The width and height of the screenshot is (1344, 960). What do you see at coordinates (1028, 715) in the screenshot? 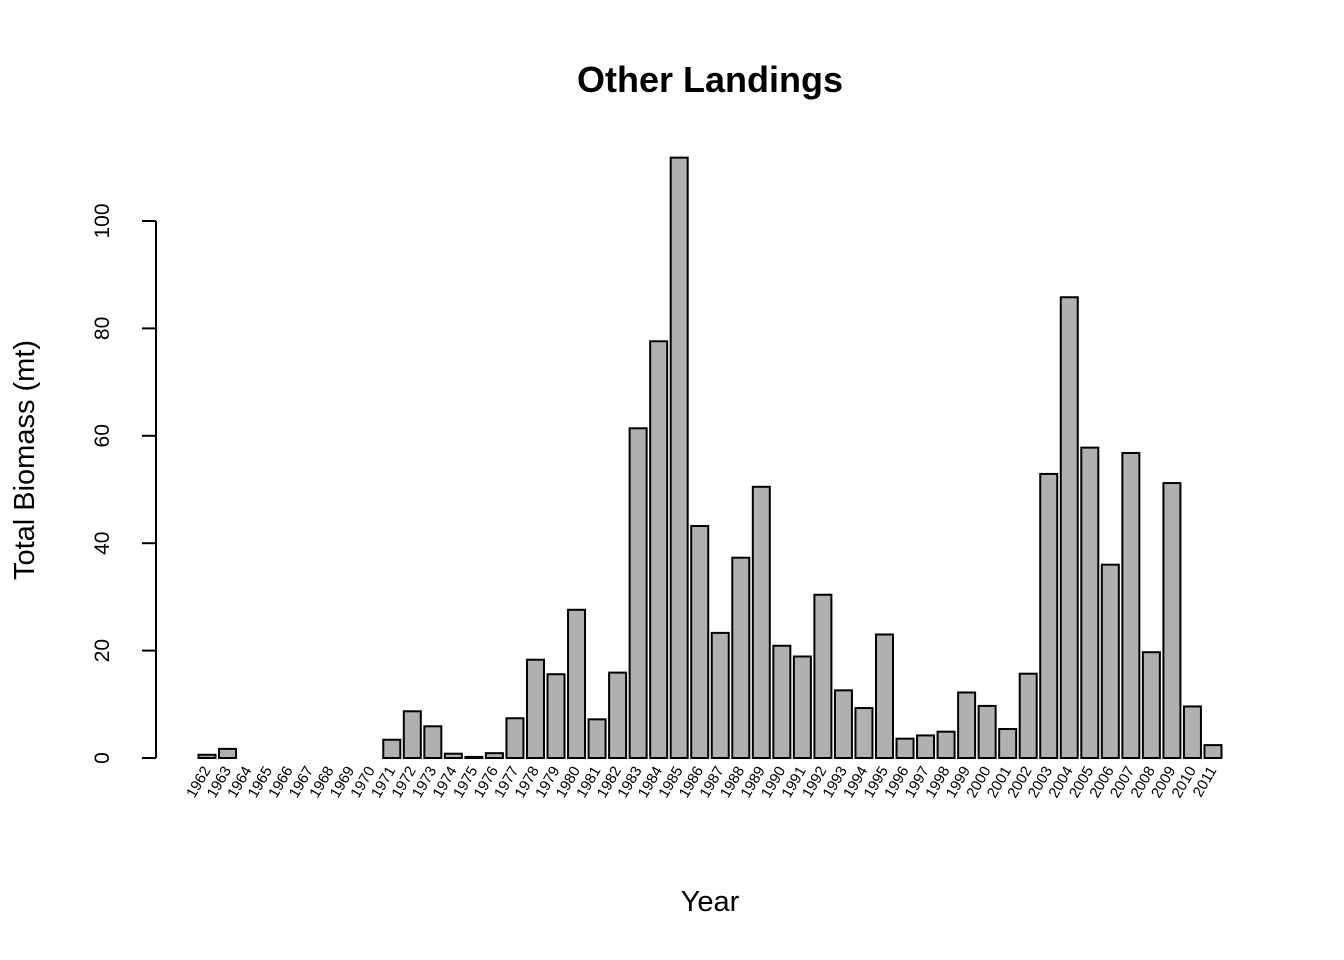
I see `bar-2002` at bounding box center [1028, 715].